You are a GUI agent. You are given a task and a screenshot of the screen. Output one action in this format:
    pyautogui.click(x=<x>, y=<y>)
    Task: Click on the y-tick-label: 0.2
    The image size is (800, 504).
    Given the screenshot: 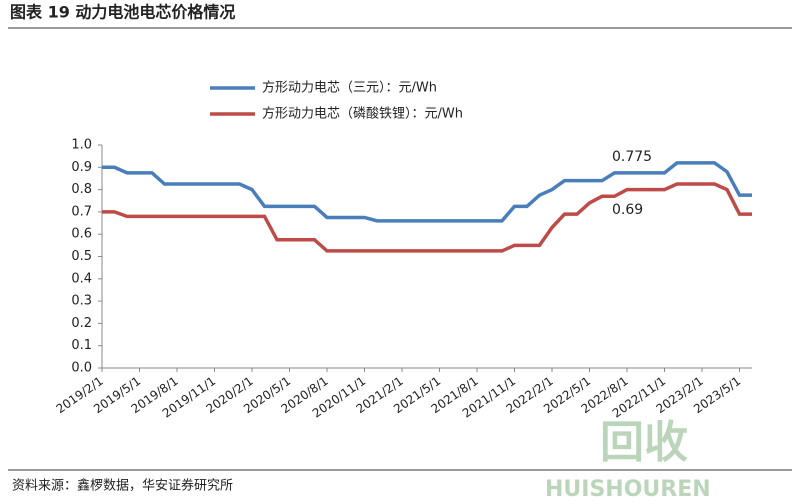 What is the action you would take?
    pyautogui.click(x=81, y=323)
    